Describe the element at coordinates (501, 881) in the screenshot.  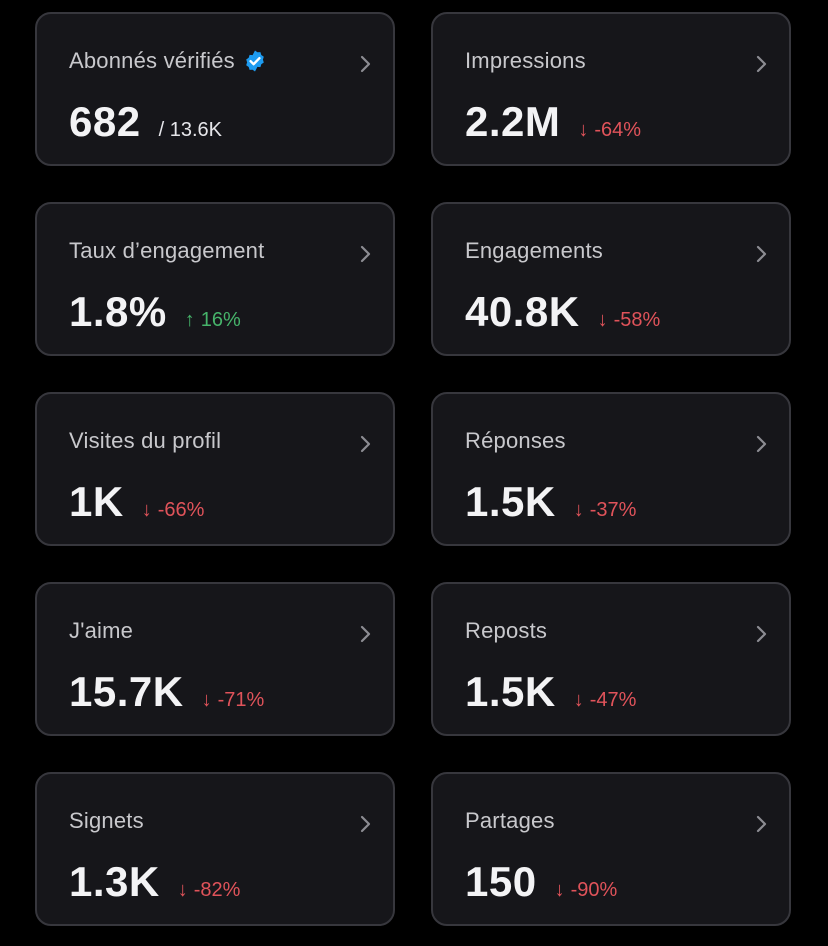
I see `card-value: 150` at that location.